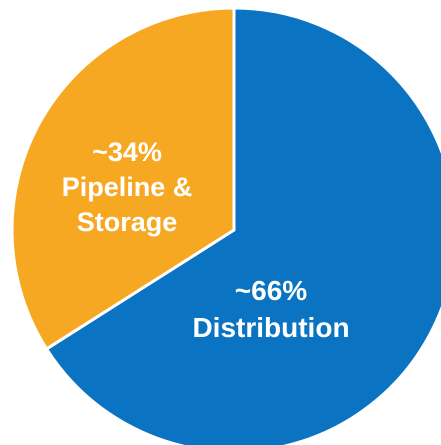 The image size is (441, 445). What do you see at coordinates (271, 290) in the screenshot?
I see `slice-label-distribution-percent: ~66%` at bounding box center [271, 290].